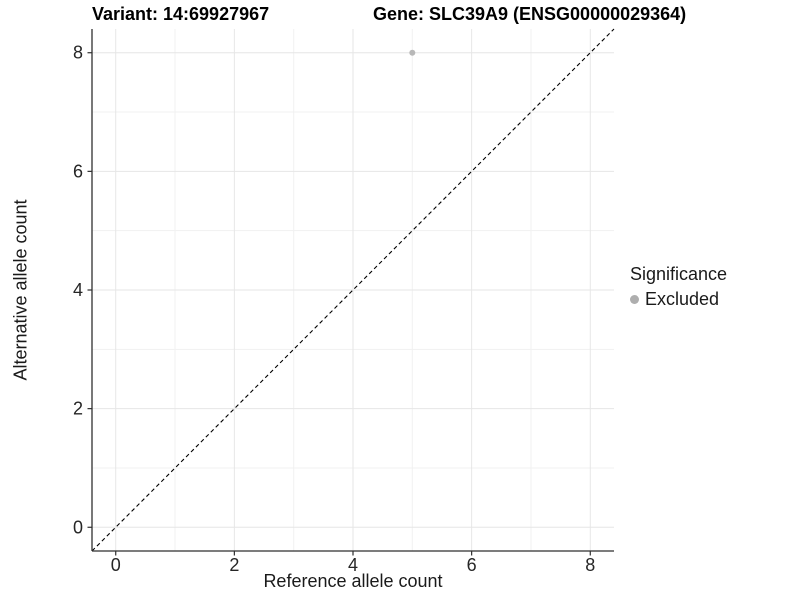 This screenshot has height=600, width=800. Describe the element at coordinates (679, 274) in the screenshot. I see `legend-title: Significance` at that location.